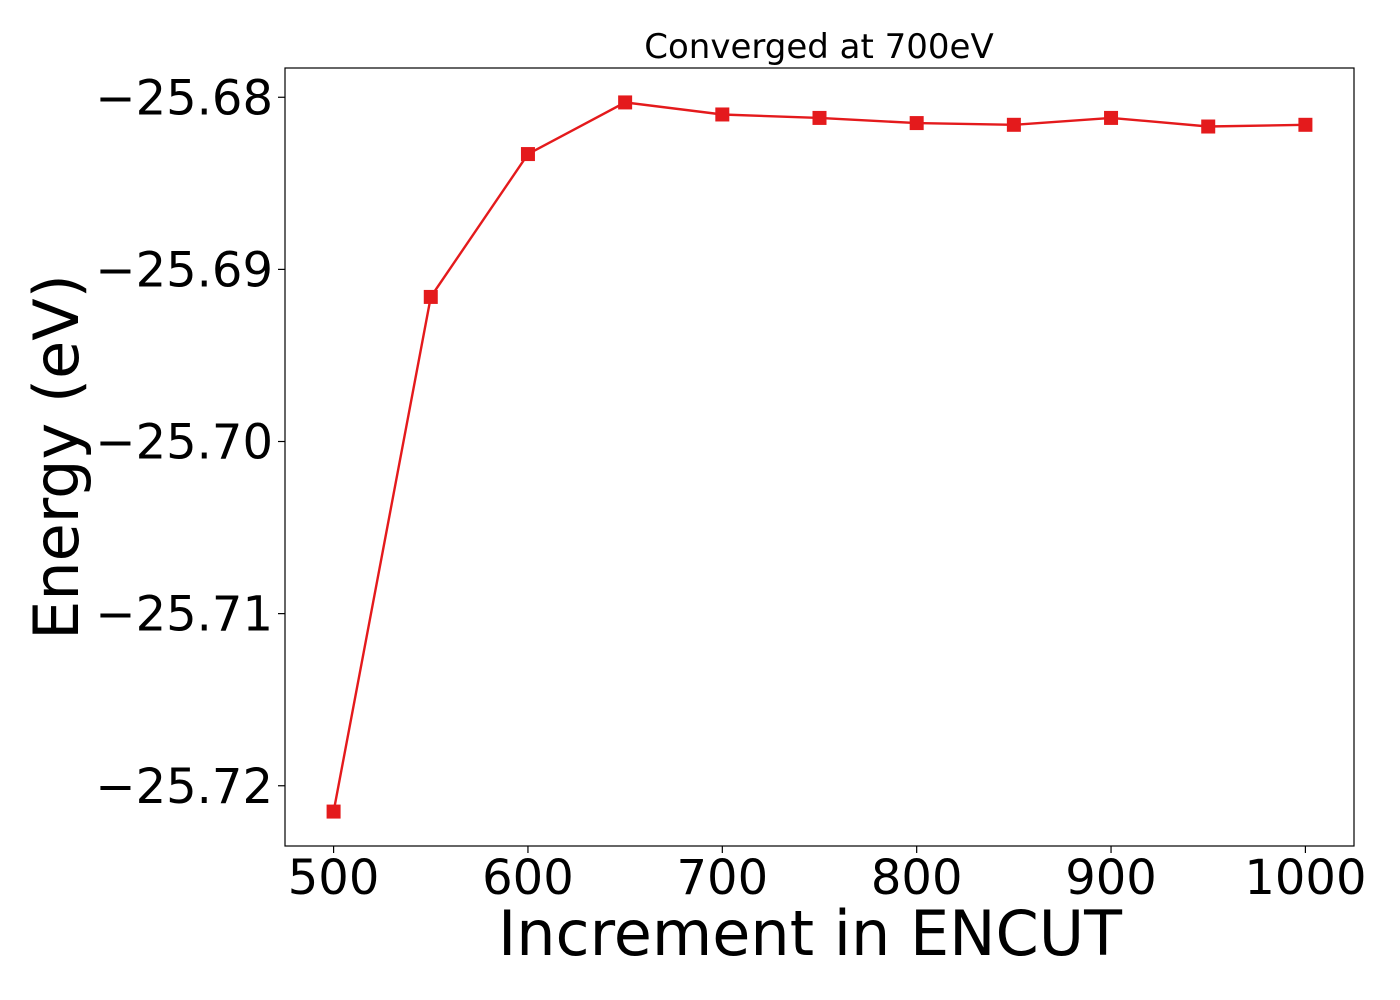  What do you see at coordinates (723, 878) in the screenshot?
I see `x-tick-label: 700` at bounding box center [723, 878].